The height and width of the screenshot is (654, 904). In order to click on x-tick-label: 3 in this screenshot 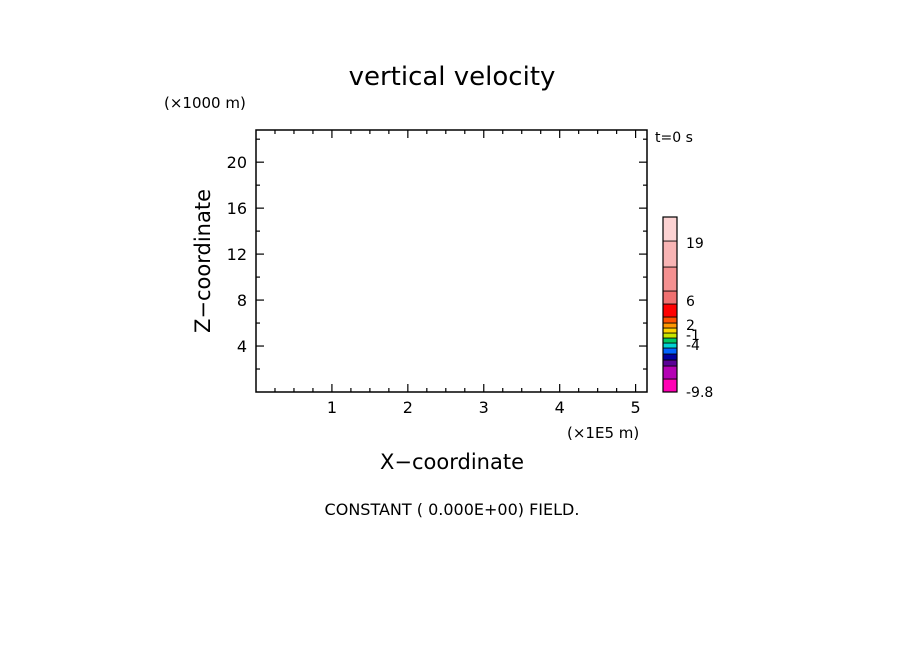, I will do `click(484, 407)`.